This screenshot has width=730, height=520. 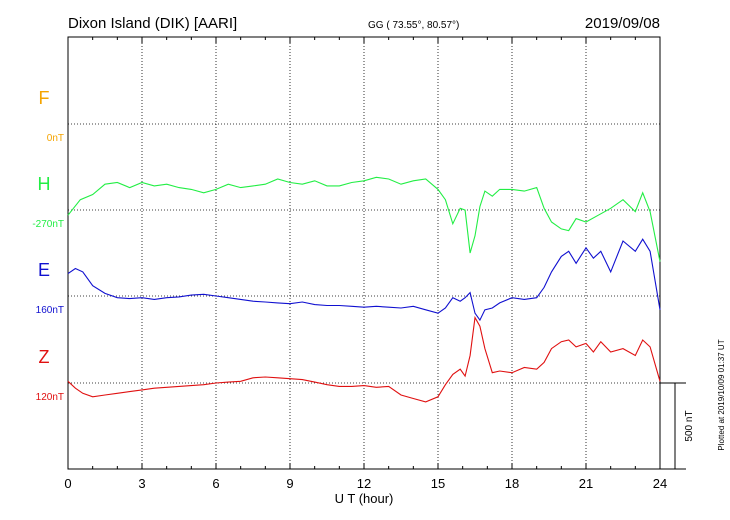 What do you see at coordinates (364, 483) in the screenshot?
I see `x-tick-label: 12` at bounding box center [364, 483].